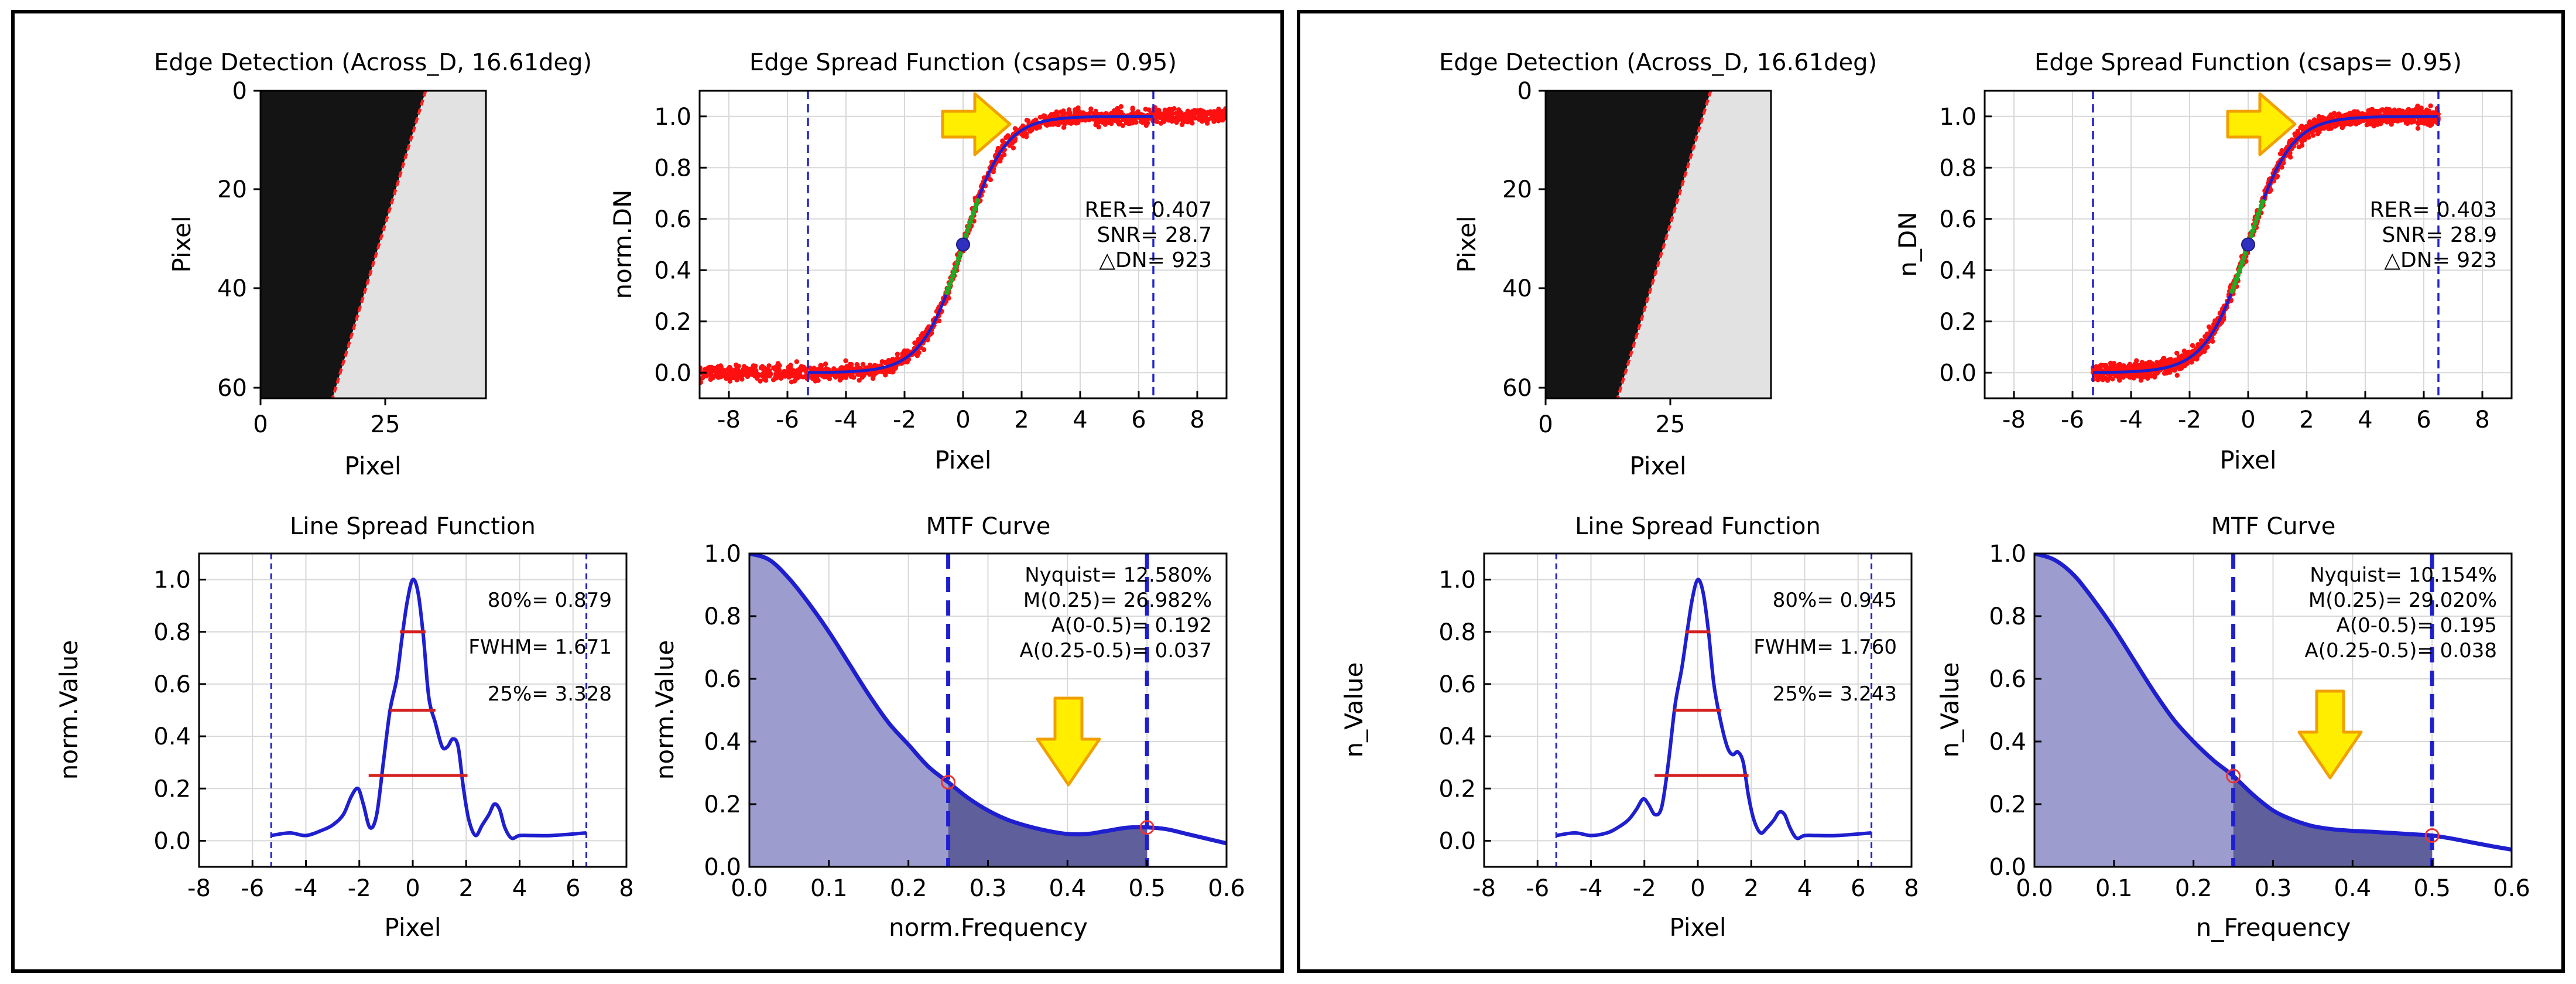  What do you see at coordinates (1457, 842) in the screenshot?
I see `y-tick-label: 0.0` at bounding box center [1457, 842].